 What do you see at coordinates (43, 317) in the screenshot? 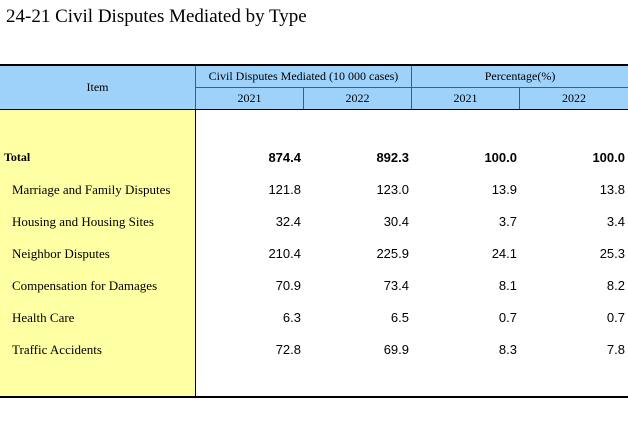
I see `row-label-health-care: Health Care` at bounding box center [43, 317].